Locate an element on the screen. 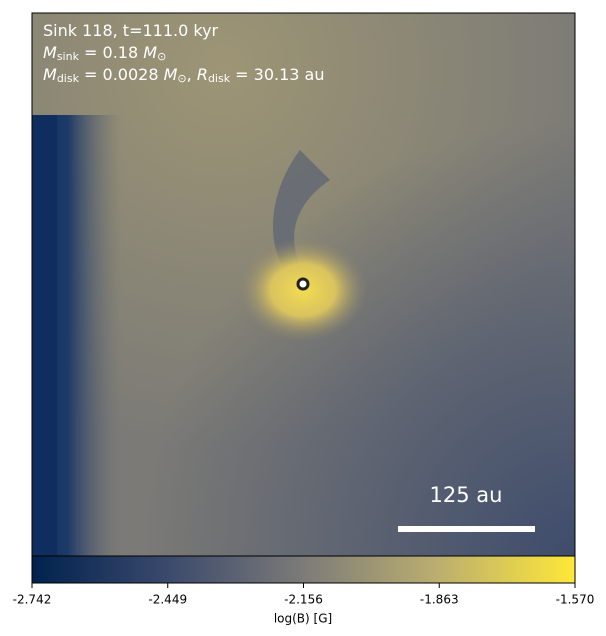 This screenshot has height=636, width=606. colorbar-tick-label: -1.863 is located at coordinates (439, 600).